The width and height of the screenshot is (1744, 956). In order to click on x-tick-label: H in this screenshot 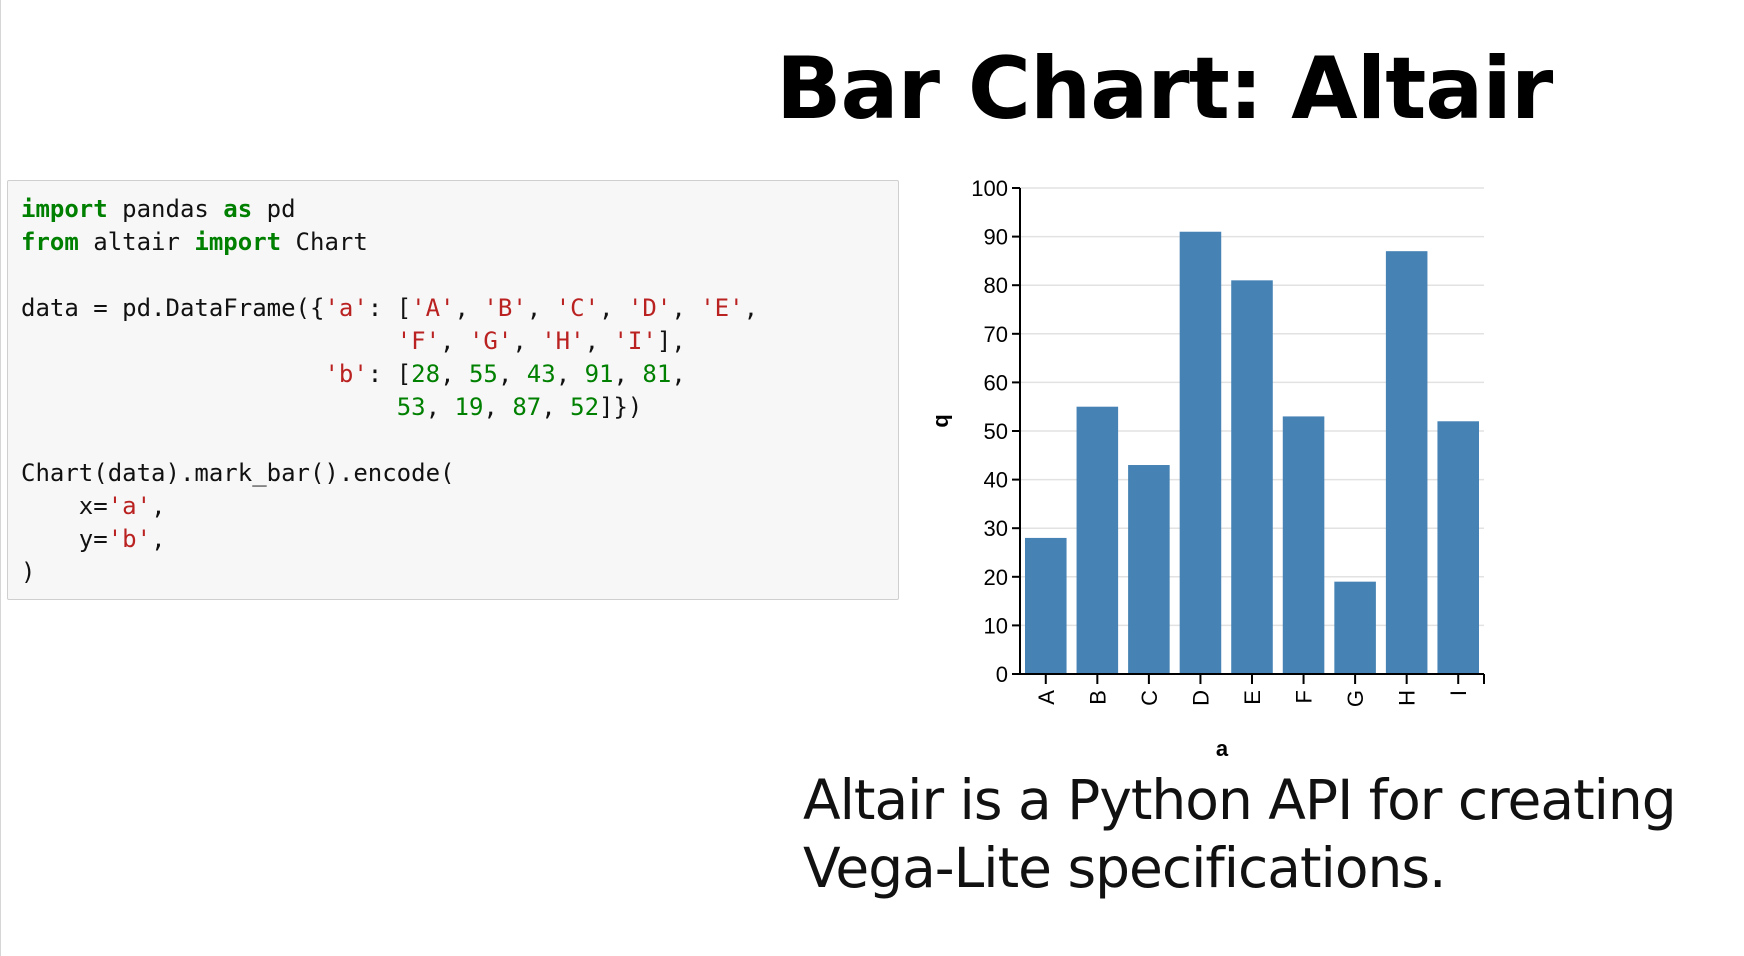, I will do `click(1407, 698)`.